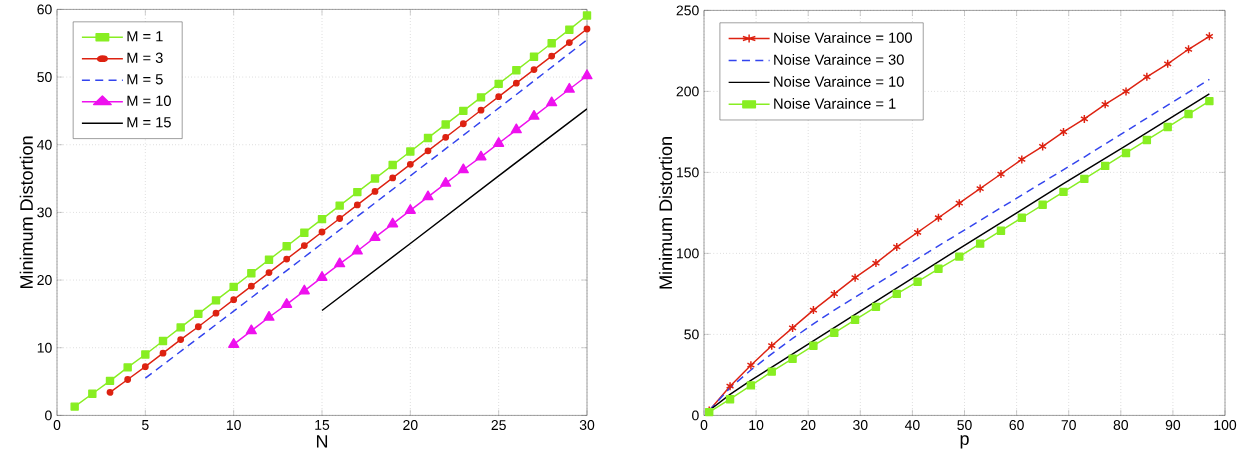 This screenshot has height=462, width=1250. What do you see at coordinates (1016, 424) in the screenshot?
I see `x-tick-label: 60` at bounding box center [1016, 424].